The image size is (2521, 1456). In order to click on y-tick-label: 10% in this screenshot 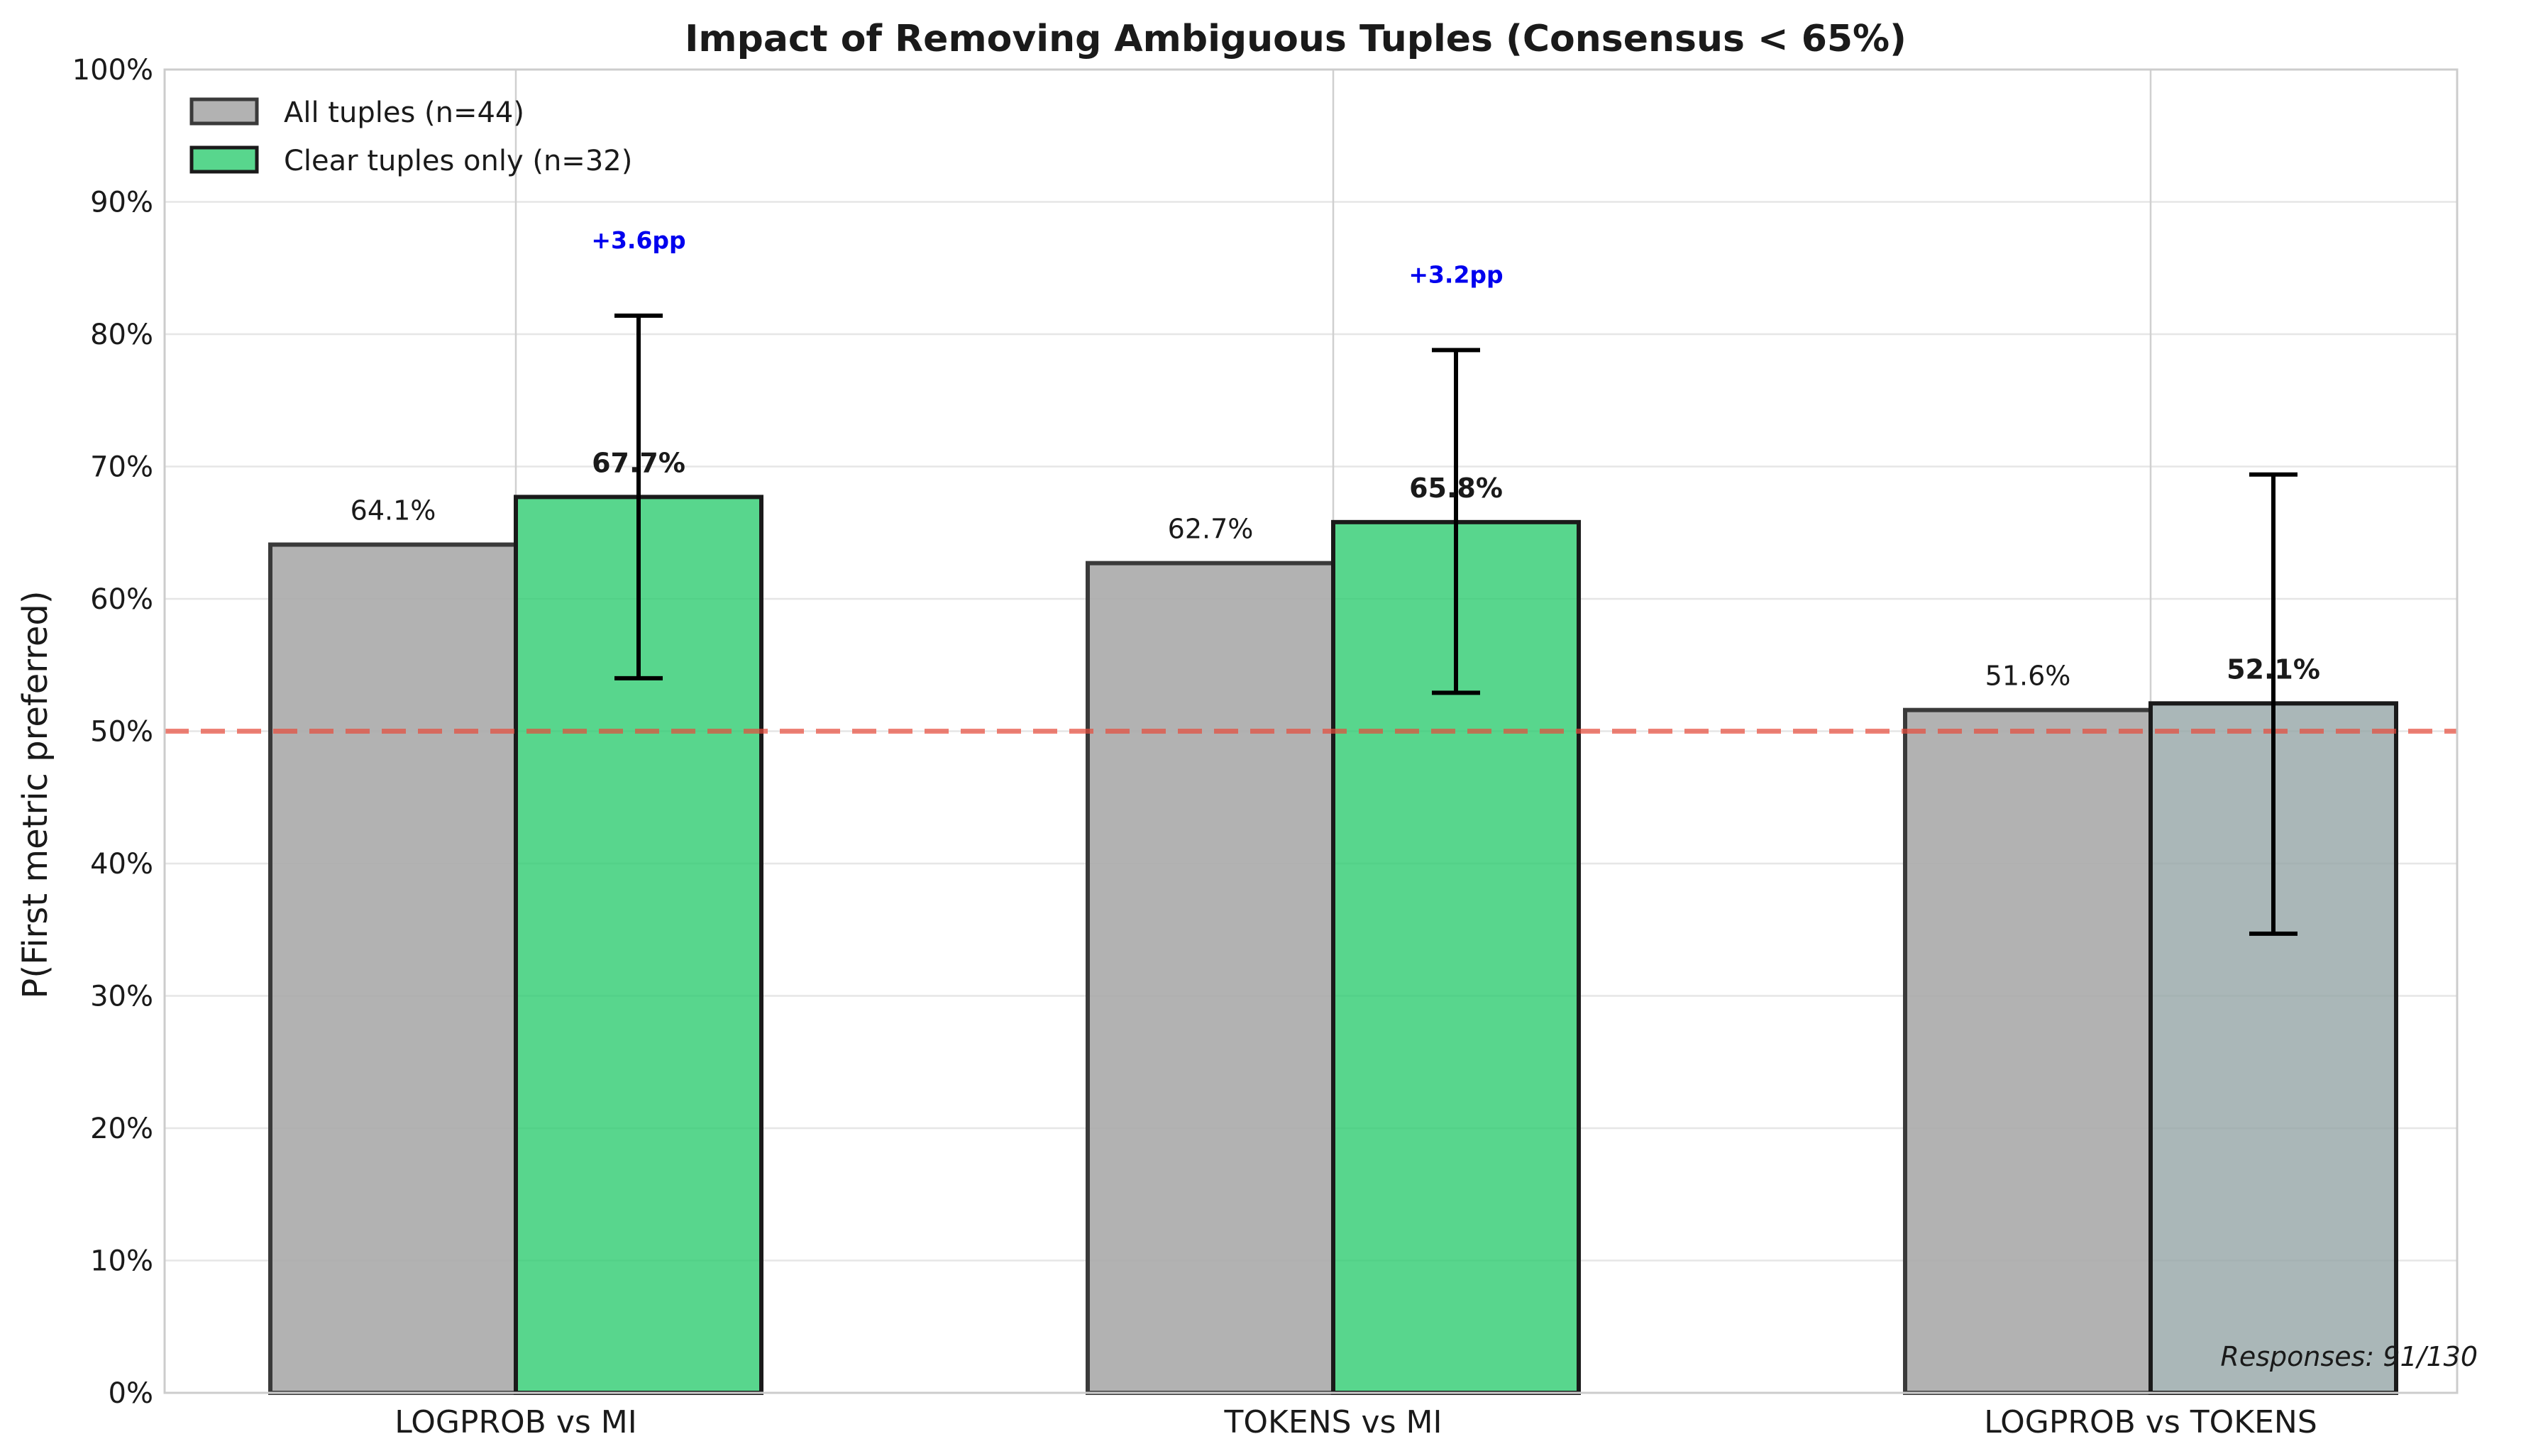, I will do `click(121, 1261)`.